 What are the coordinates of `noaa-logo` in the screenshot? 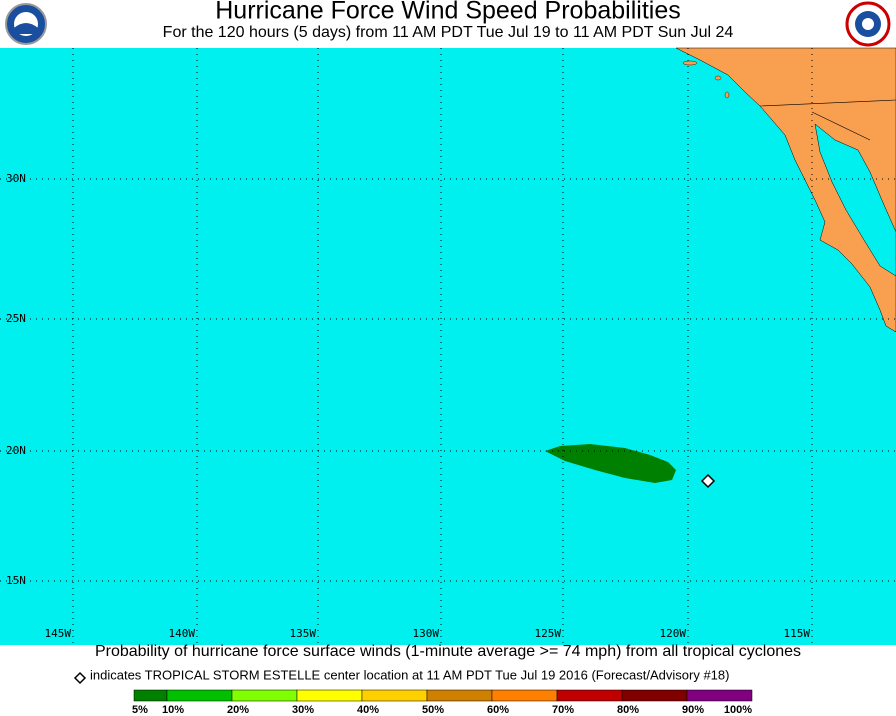 It's located at (26, 24).